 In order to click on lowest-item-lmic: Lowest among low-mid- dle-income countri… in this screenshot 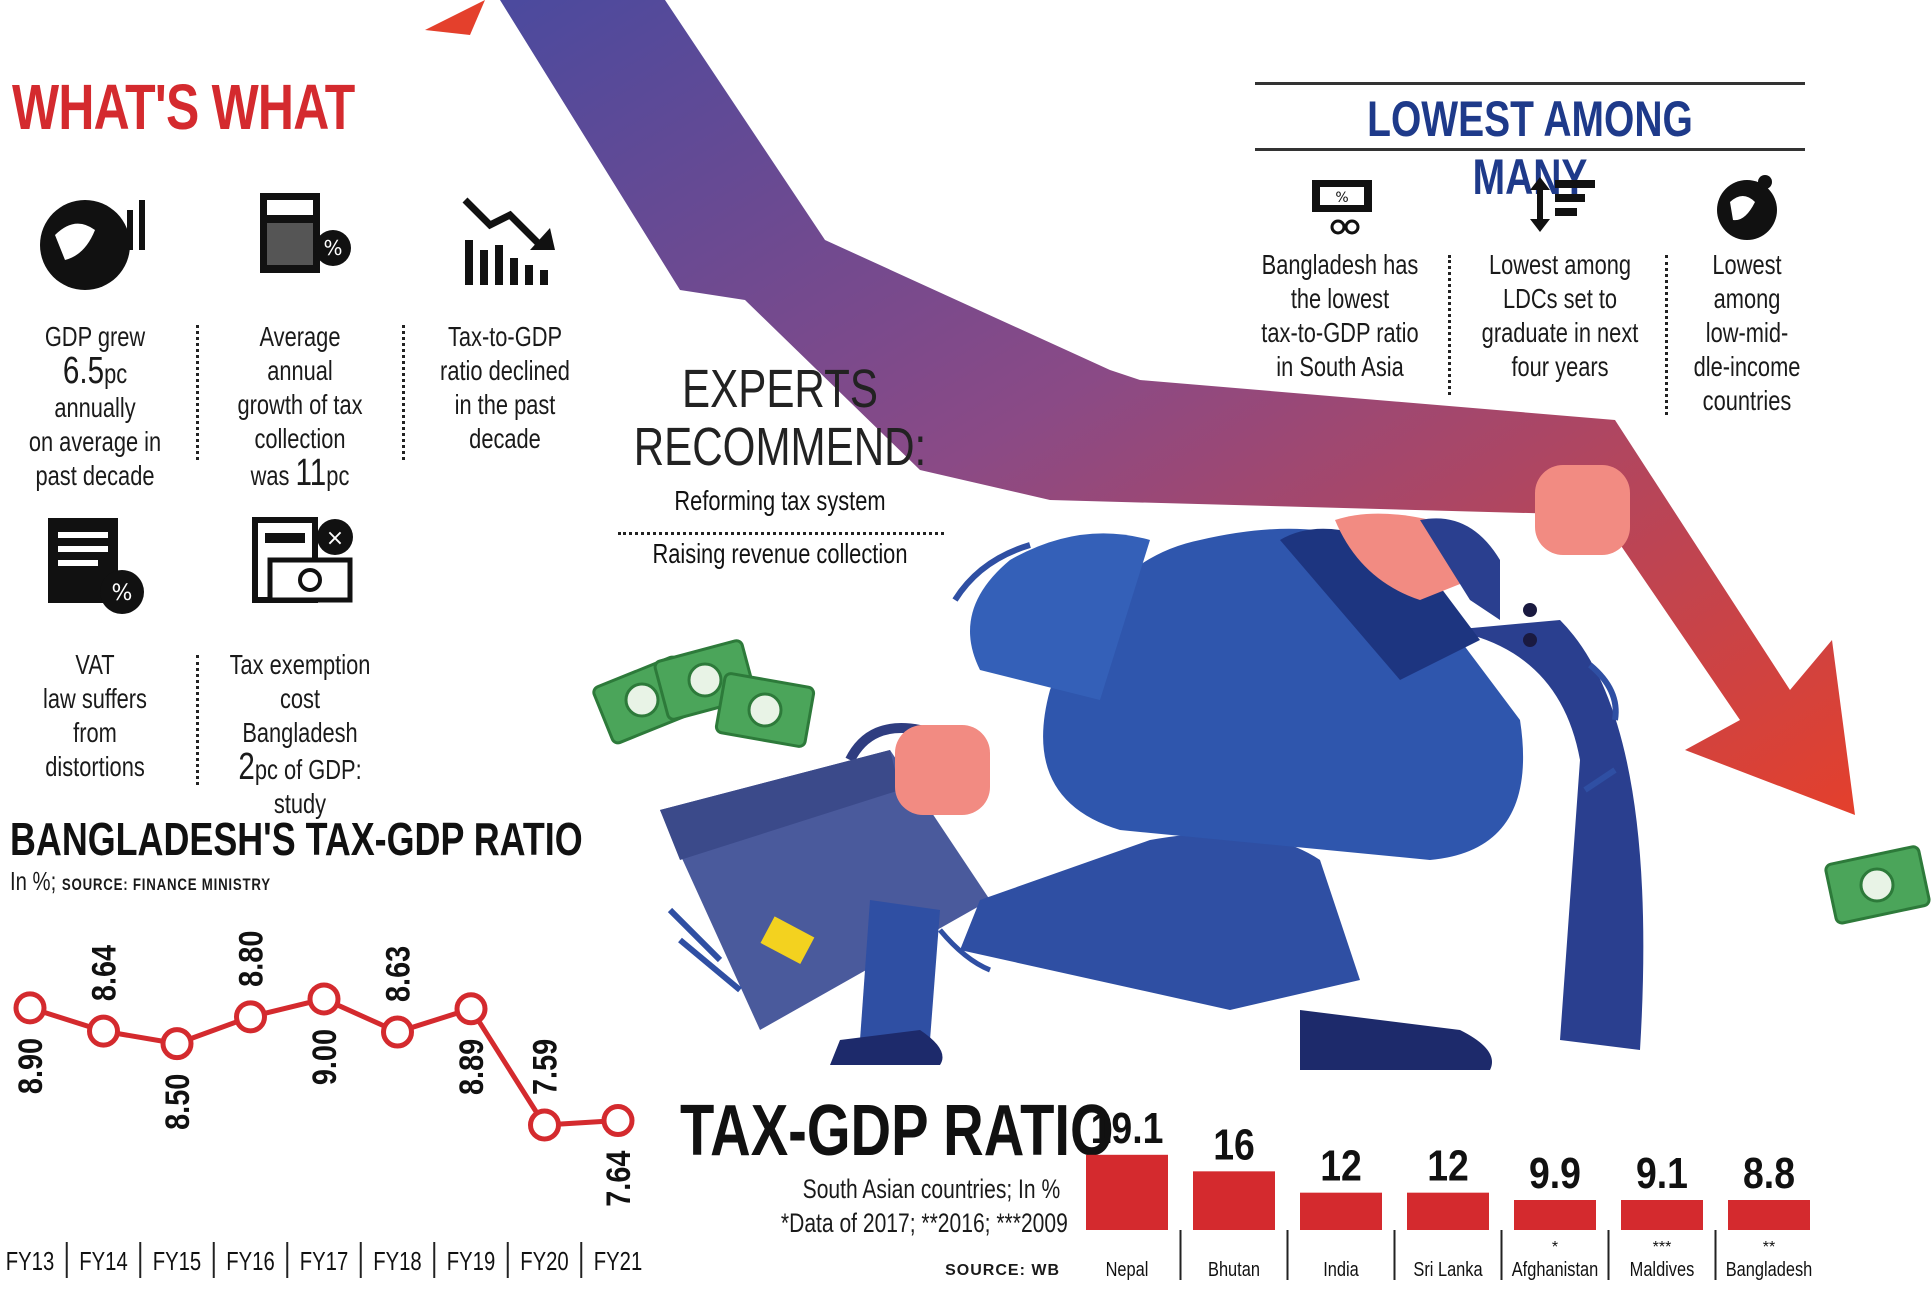, I will do `click(1747, 333)`.